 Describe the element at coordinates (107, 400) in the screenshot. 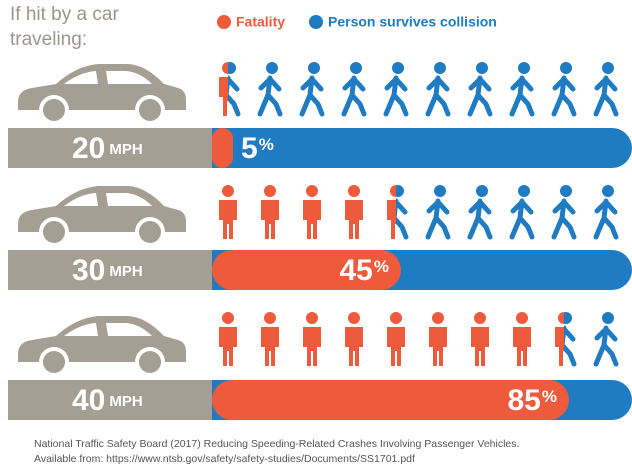

I see `speed-label: 40 MPH` at that location.